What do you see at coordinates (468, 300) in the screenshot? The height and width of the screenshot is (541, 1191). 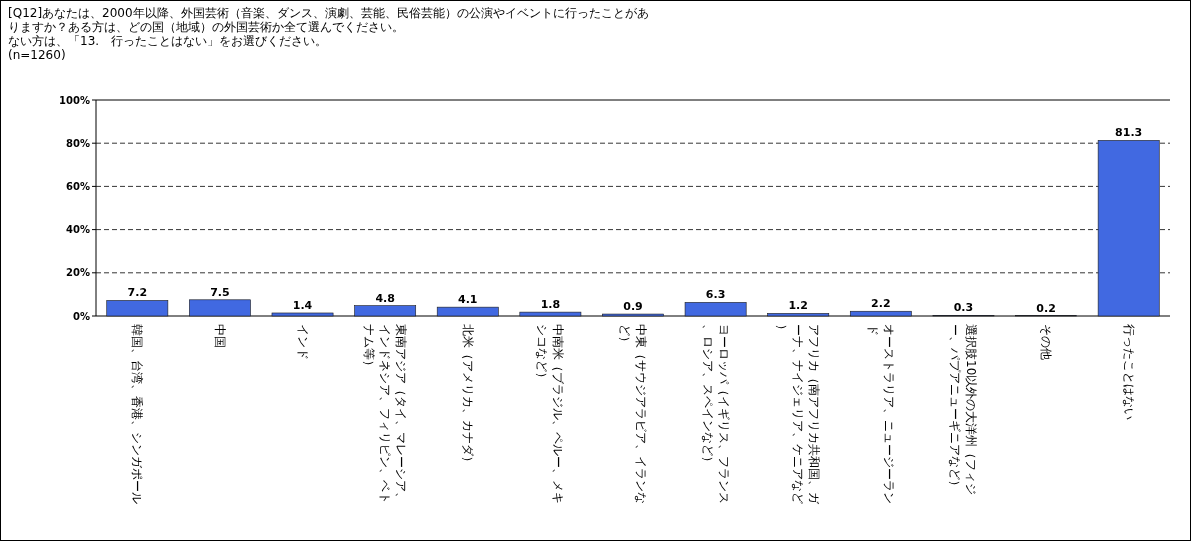 I see `data-label: 4.1` at bounding box center [468, 300].